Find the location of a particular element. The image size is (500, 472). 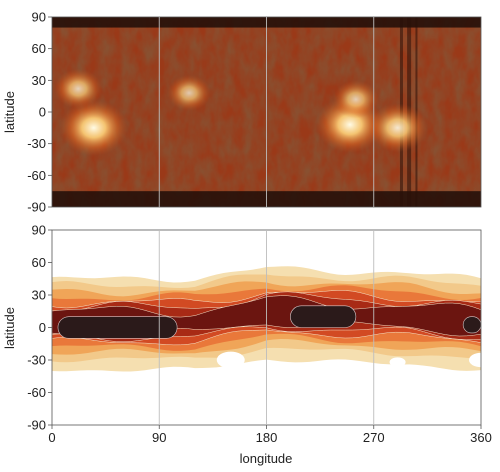

x-tick-label: 0 is located at coordinates (51, 437).